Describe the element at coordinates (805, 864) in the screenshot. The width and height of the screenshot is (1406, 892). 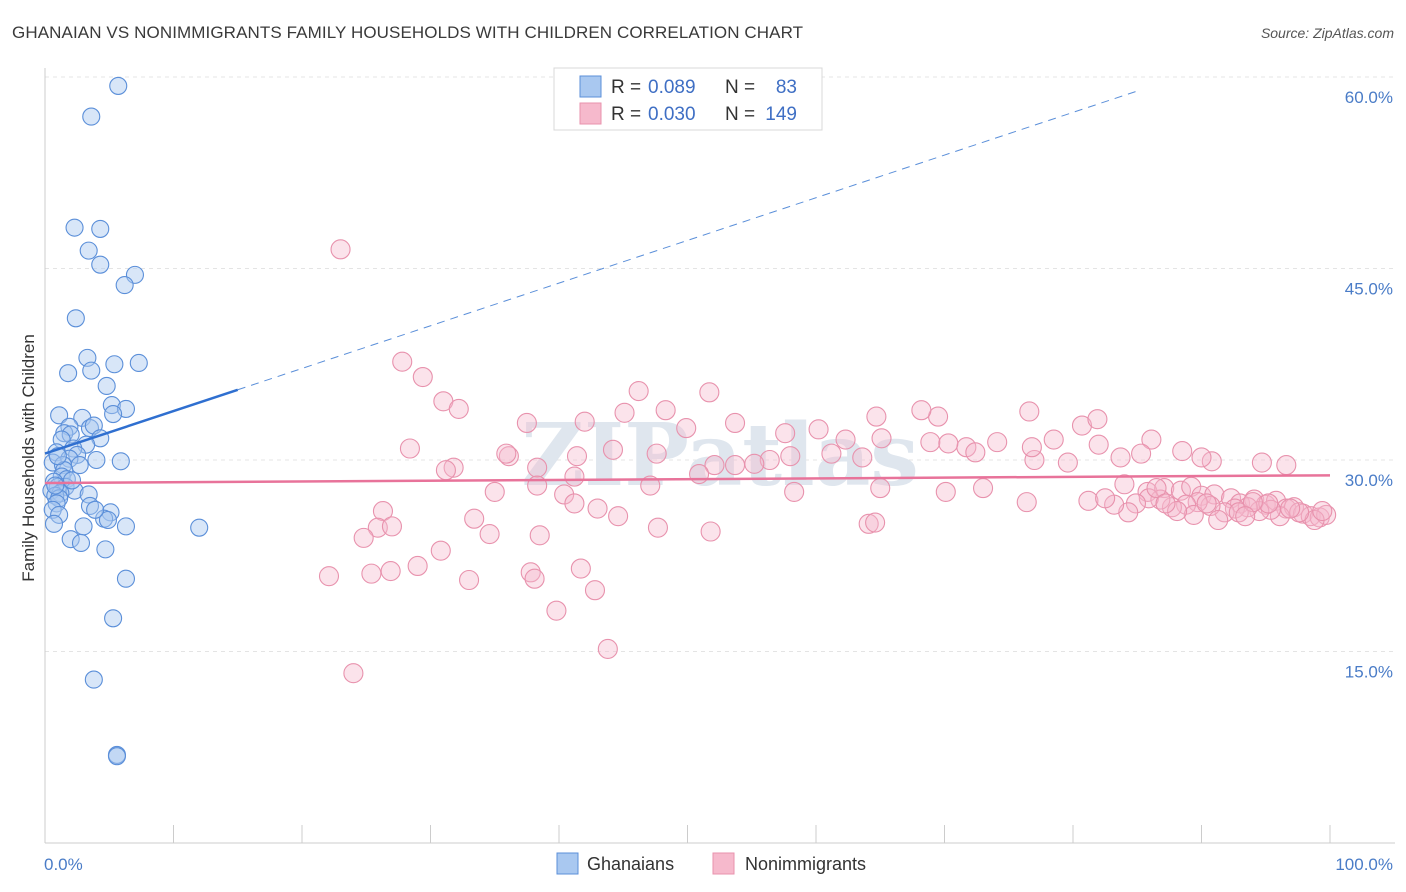
I see `bottom-legend-nonimmigrants: Nonimmigrants` at that location.